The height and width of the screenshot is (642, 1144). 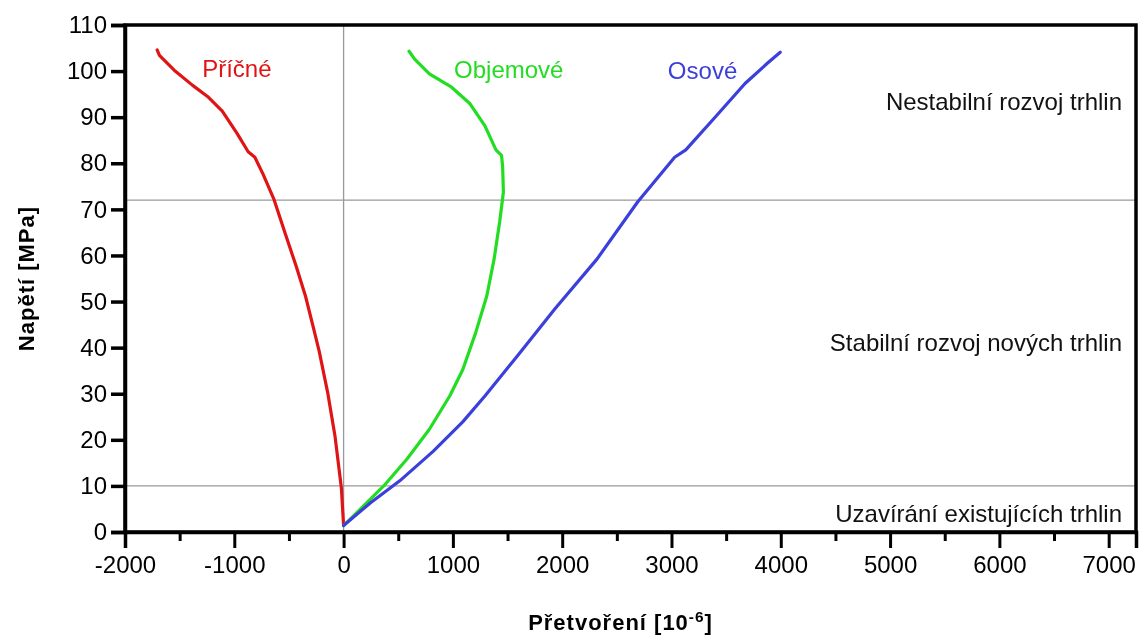 What do you see at coordinates (86, 71) in the screenshot?
I see `y-tick-label: 100` at bounding box center [86, 71].